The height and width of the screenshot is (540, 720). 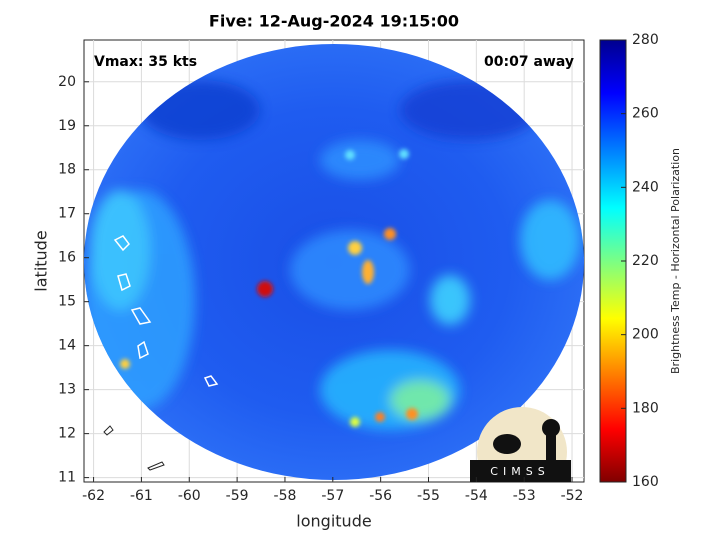 What do you see at coordinates (428, 496) in the screenshot?
I see `x-tick-label: -55` at bounding box center [428, 496].